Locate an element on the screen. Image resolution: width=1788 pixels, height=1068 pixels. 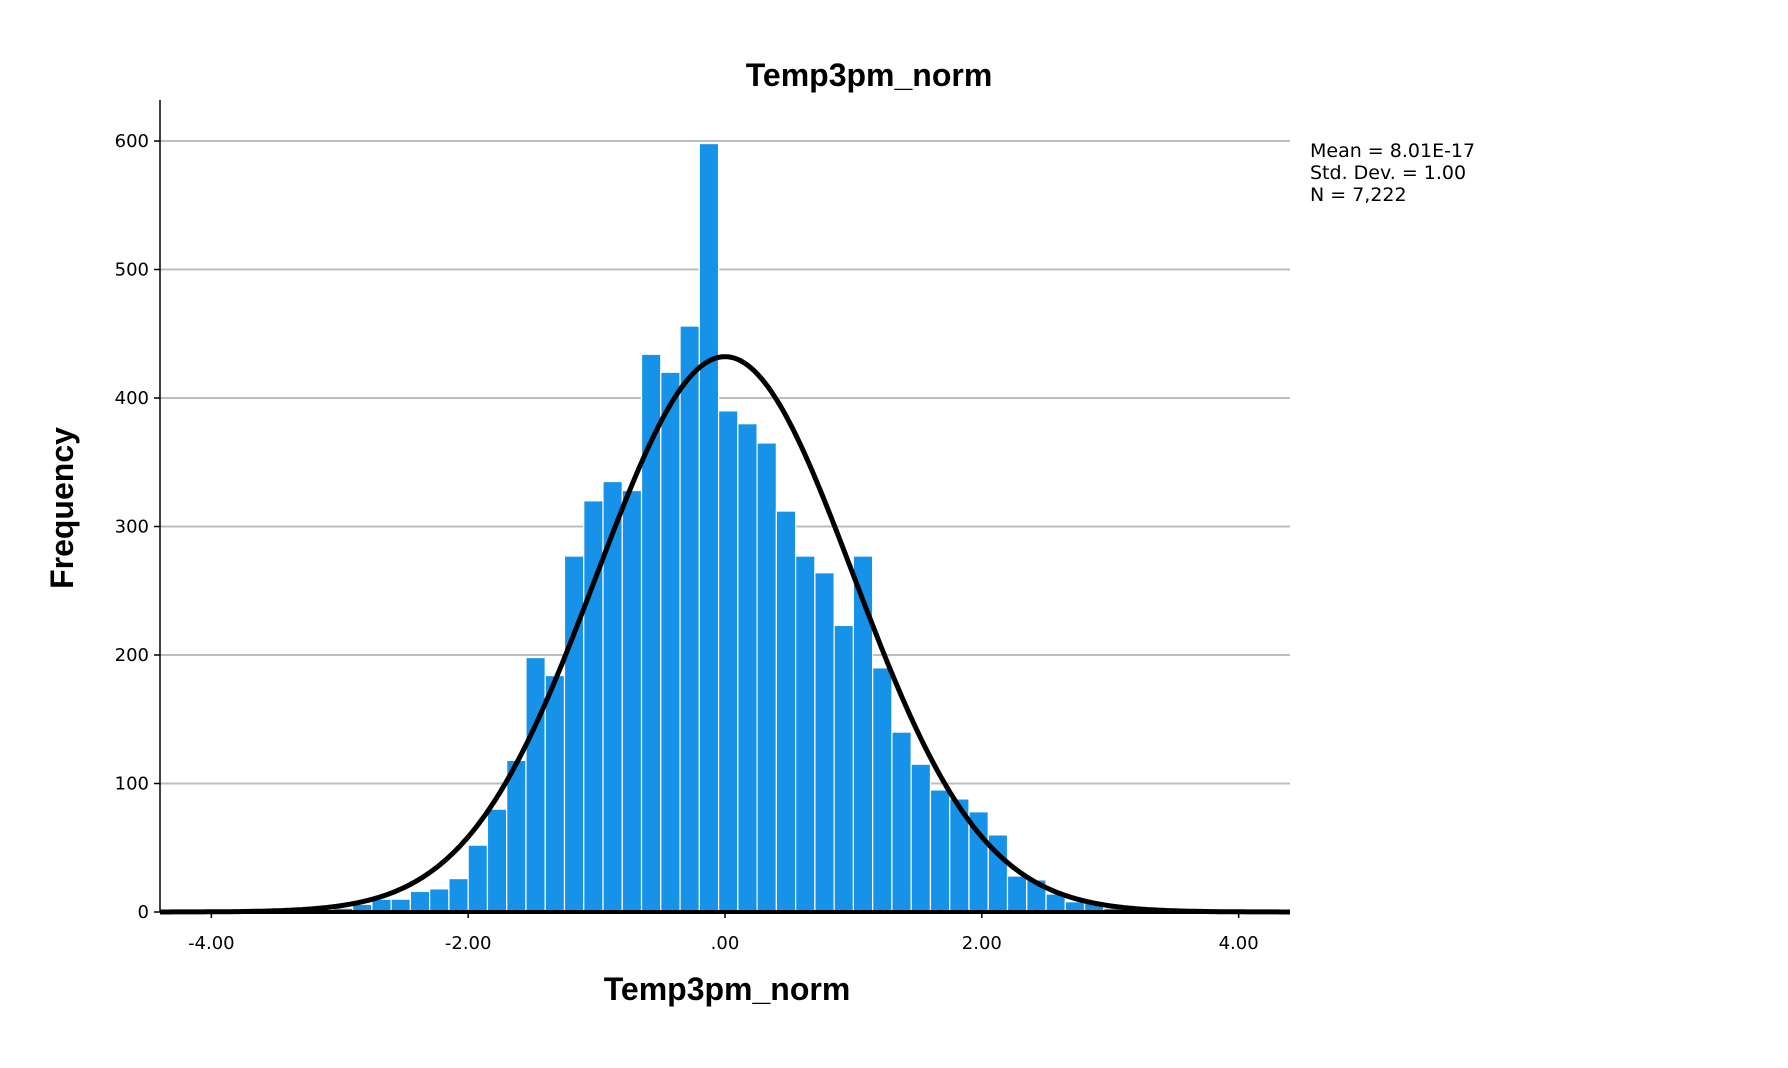
x-tick-label: 2.00 is located at coordinates (982, 943).